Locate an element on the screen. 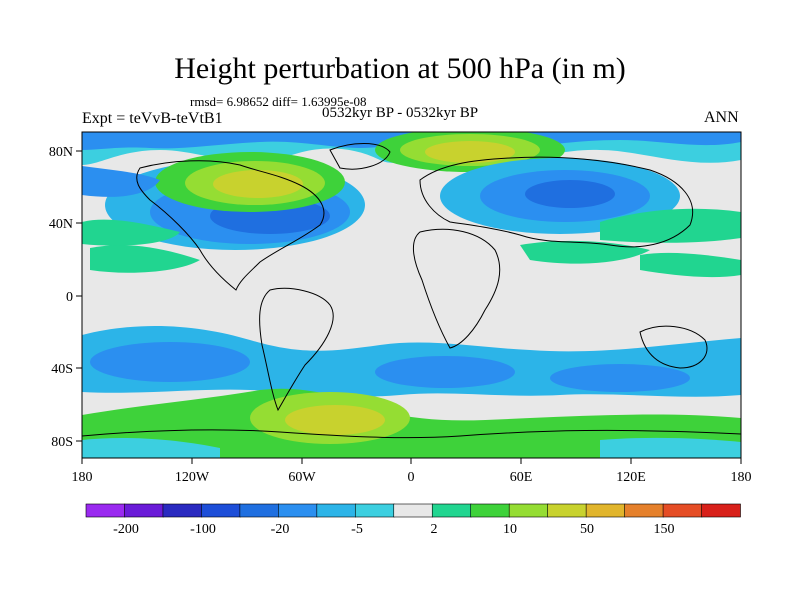 This screenshot has height=600, width=800. lat-tick-label: 80S is located at coordinates (62, 442).